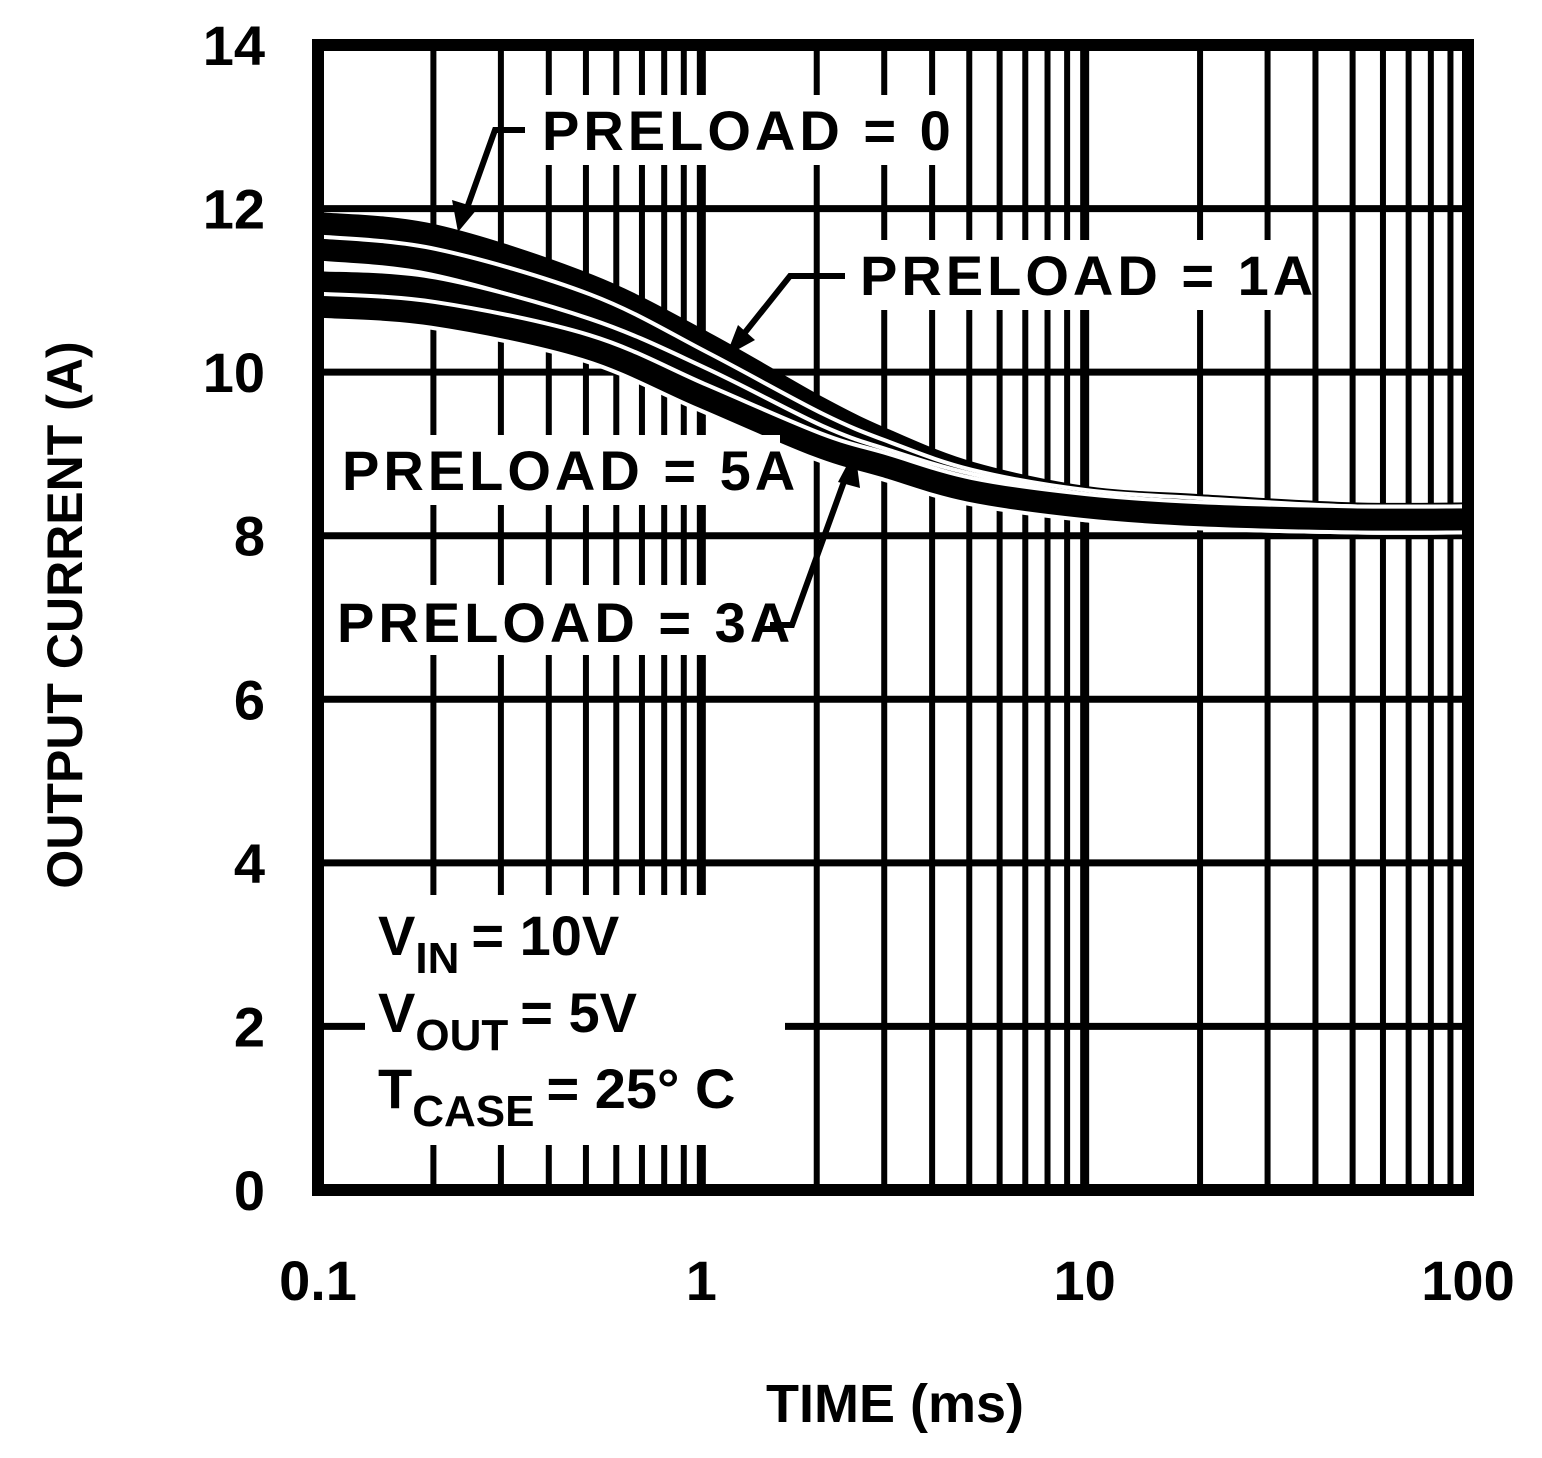  I want to click on label-preload-3a: PRELOAD = 3A, so click(565, 622).